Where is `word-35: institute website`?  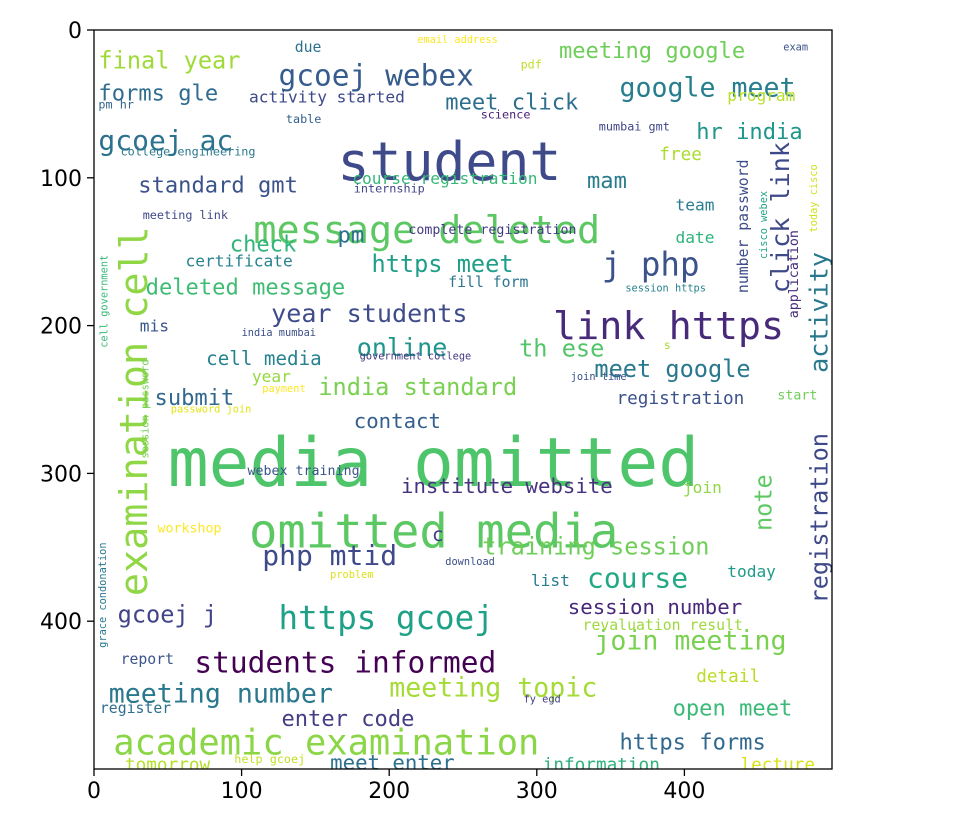
word-35: institute website is located at coordinates (507, 486).